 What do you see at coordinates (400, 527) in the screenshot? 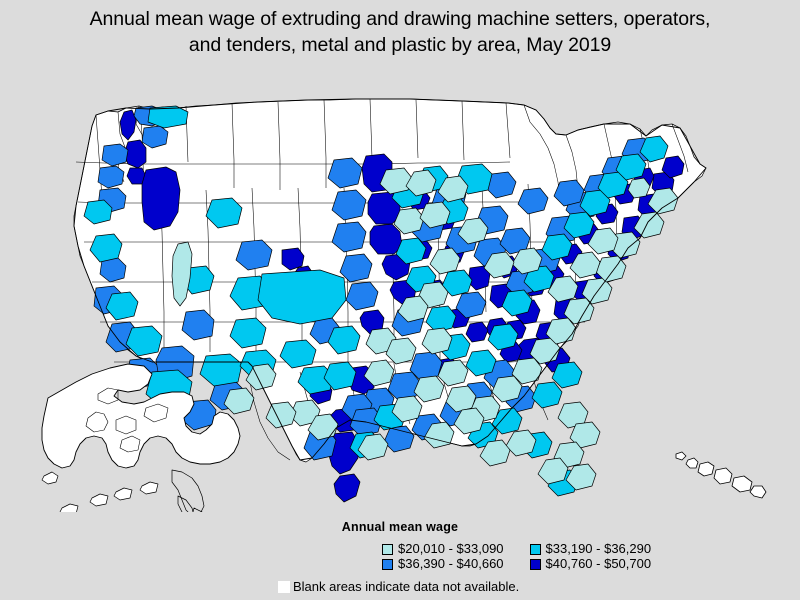
I see `legend-title: Annual mean wage` at bounding box center [400, 527].